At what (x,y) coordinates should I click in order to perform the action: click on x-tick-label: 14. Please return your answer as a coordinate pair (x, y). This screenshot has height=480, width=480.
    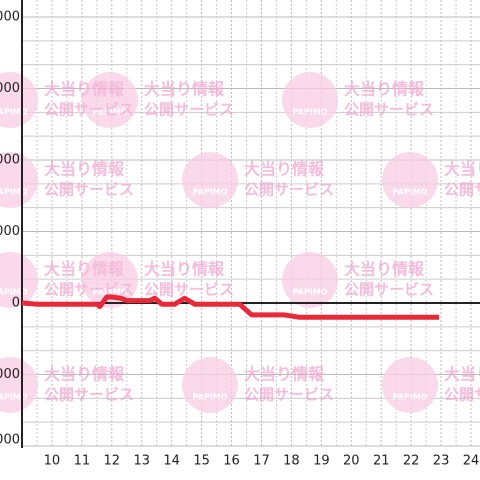
    Looking at the image, I should click on (171, 461).